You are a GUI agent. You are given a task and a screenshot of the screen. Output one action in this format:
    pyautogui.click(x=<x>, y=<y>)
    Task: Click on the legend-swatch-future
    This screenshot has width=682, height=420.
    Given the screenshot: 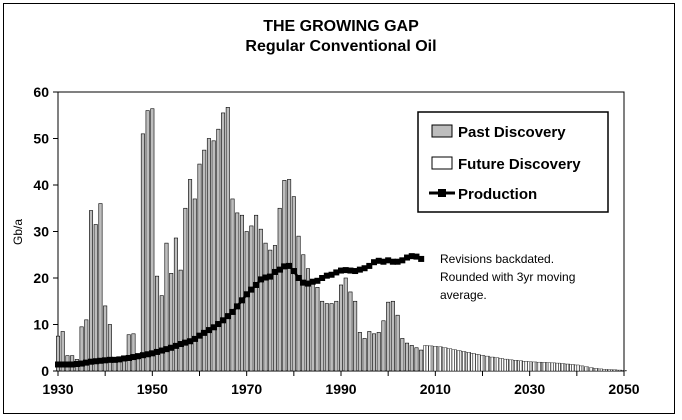 What is the action you would take?
    pyautogui.click(x=442, y=163)
    